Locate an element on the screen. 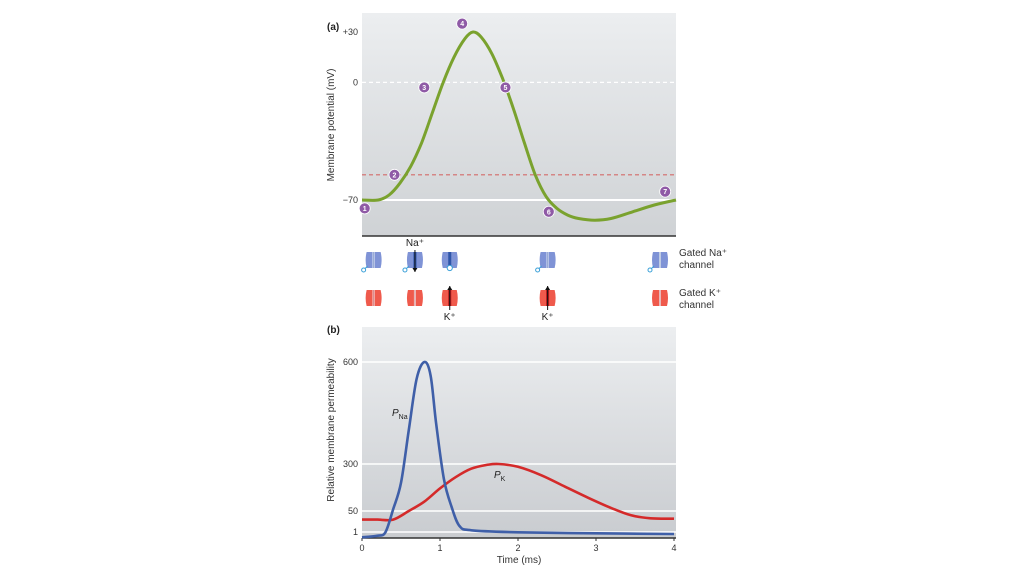 The image size is (1024, 574). na-channel-open: Na⁺ is located at coordinates (413, 255).